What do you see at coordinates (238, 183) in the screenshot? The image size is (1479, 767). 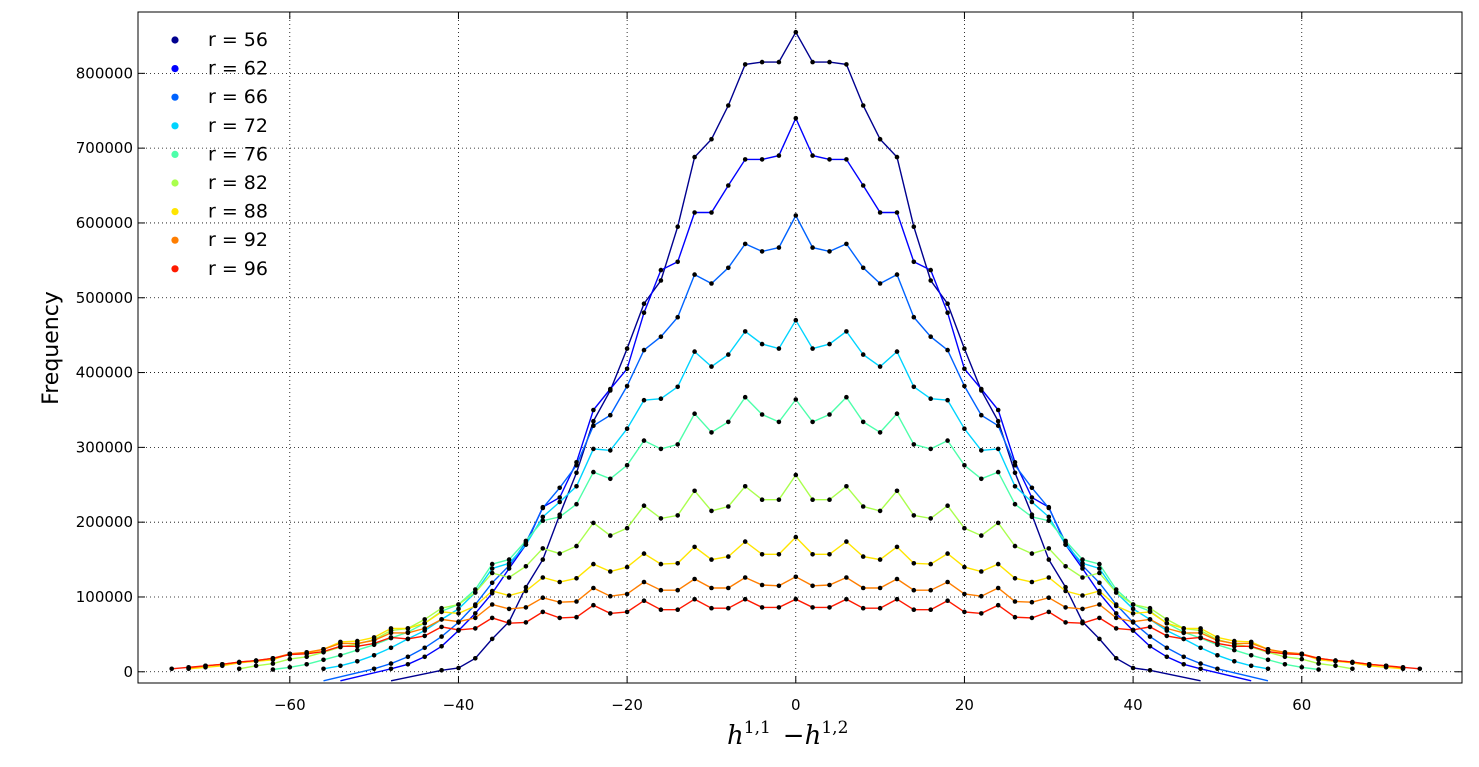 I see `legend-label: r = 82` at bounding box center [238, 183].